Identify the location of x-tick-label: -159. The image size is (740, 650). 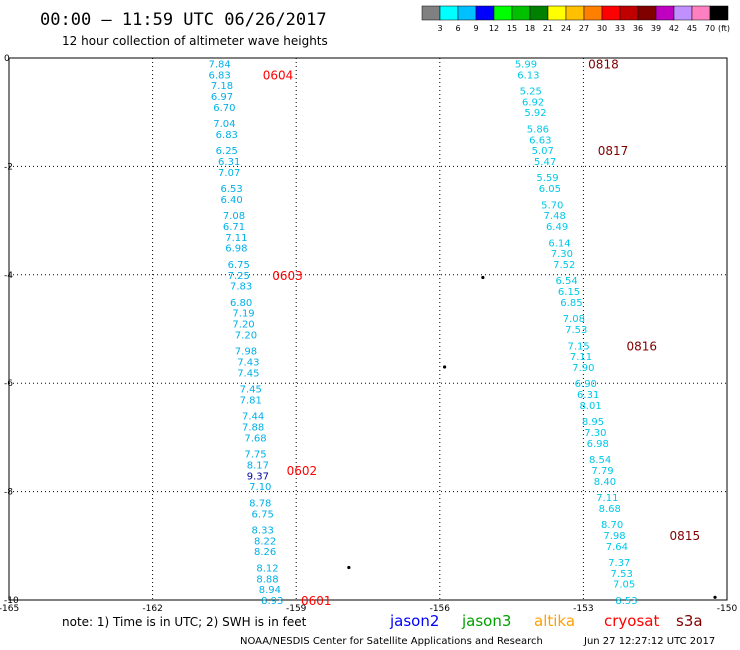
(296, 609).